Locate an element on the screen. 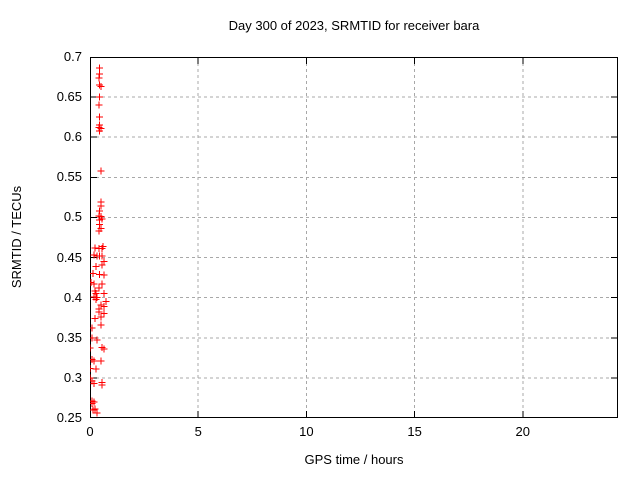 This screenshot has width=640, height=480. y-tick-label: 0.5 is located at coordinates (72, 217).